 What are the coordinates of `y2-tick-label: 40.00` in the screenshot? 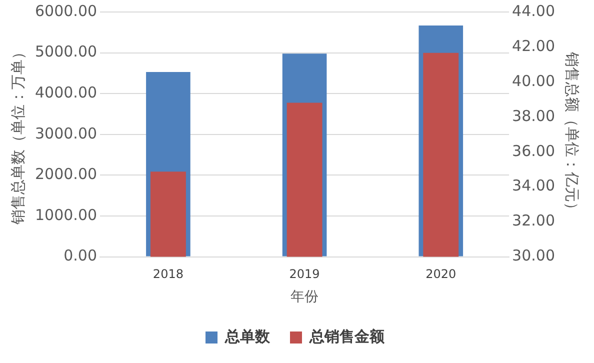 It's located at (534, 81).